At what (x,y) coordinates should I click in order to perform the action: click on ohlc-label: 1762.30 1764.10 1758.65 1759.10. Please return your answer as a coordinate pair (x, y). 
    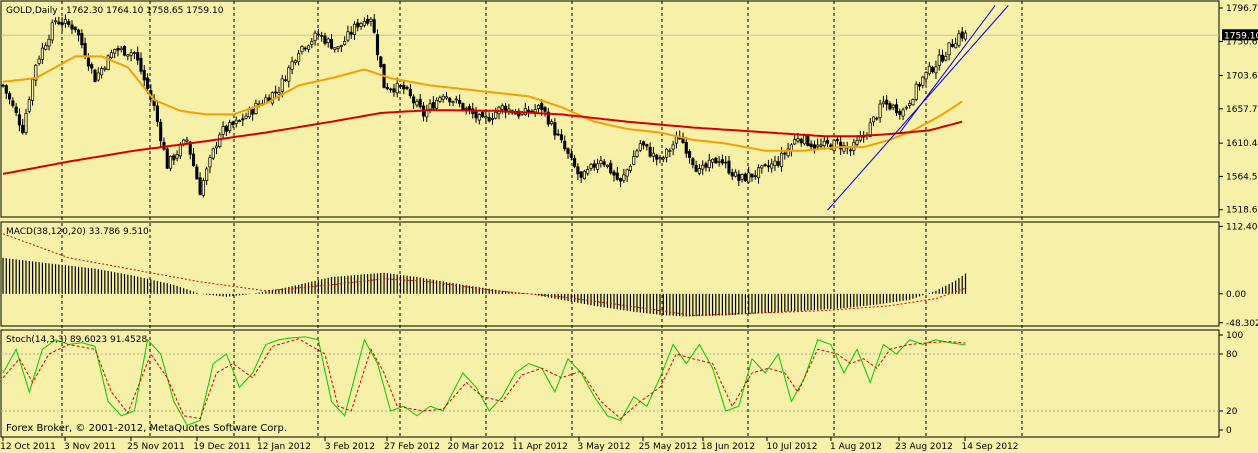
    Looking at the image, I should click on (145, 11).